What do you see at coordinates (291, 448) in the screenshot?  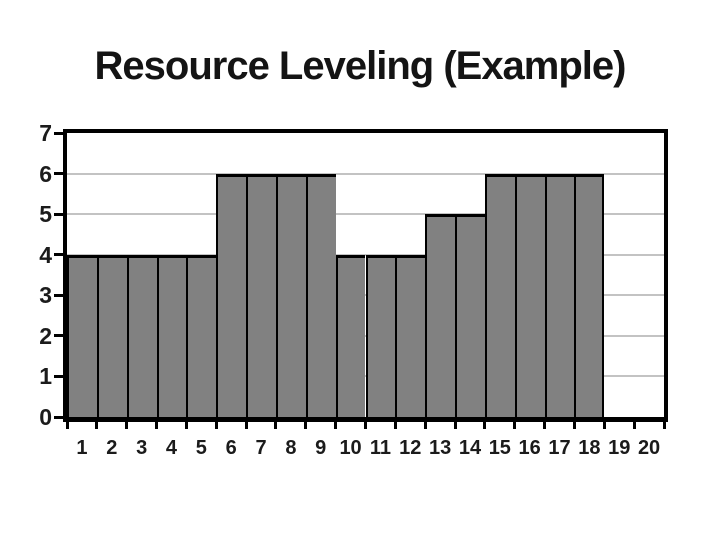 I see `x-axis-tick-label: 8` at bounding box center [291, 448].